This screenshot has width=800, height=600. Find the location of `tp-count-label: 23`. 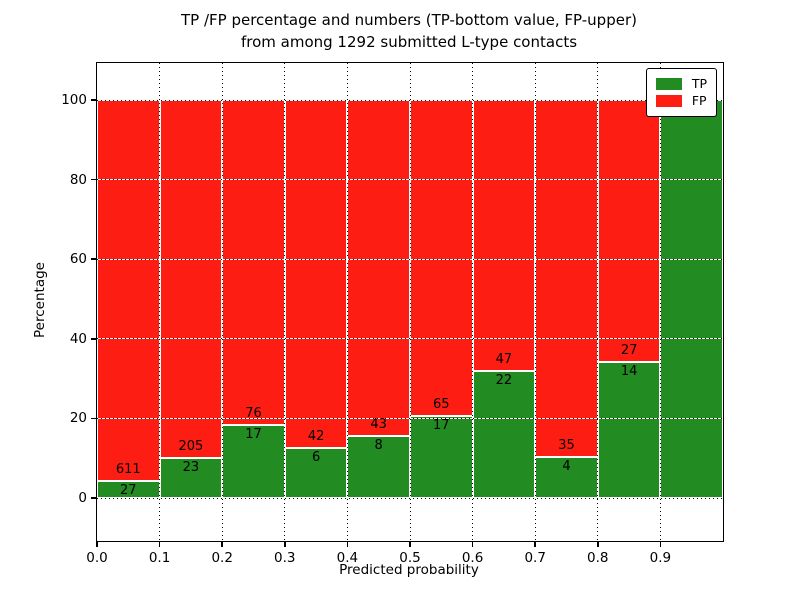

tp-count-label: 23 is located at coordinates (191, 467).